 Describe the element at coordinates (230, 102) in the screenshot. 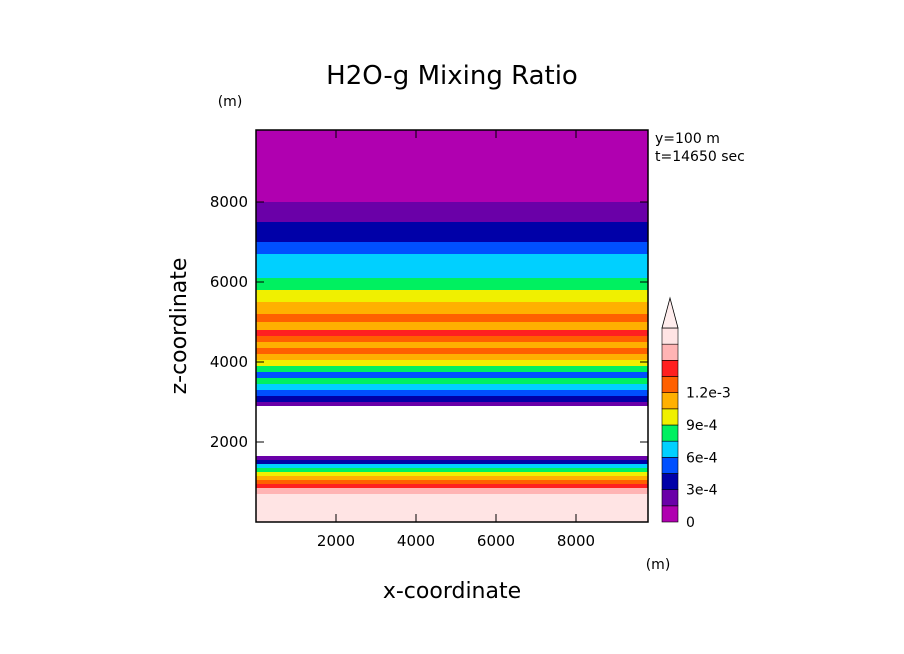

I see `y-unit-label: (m)` at that location.